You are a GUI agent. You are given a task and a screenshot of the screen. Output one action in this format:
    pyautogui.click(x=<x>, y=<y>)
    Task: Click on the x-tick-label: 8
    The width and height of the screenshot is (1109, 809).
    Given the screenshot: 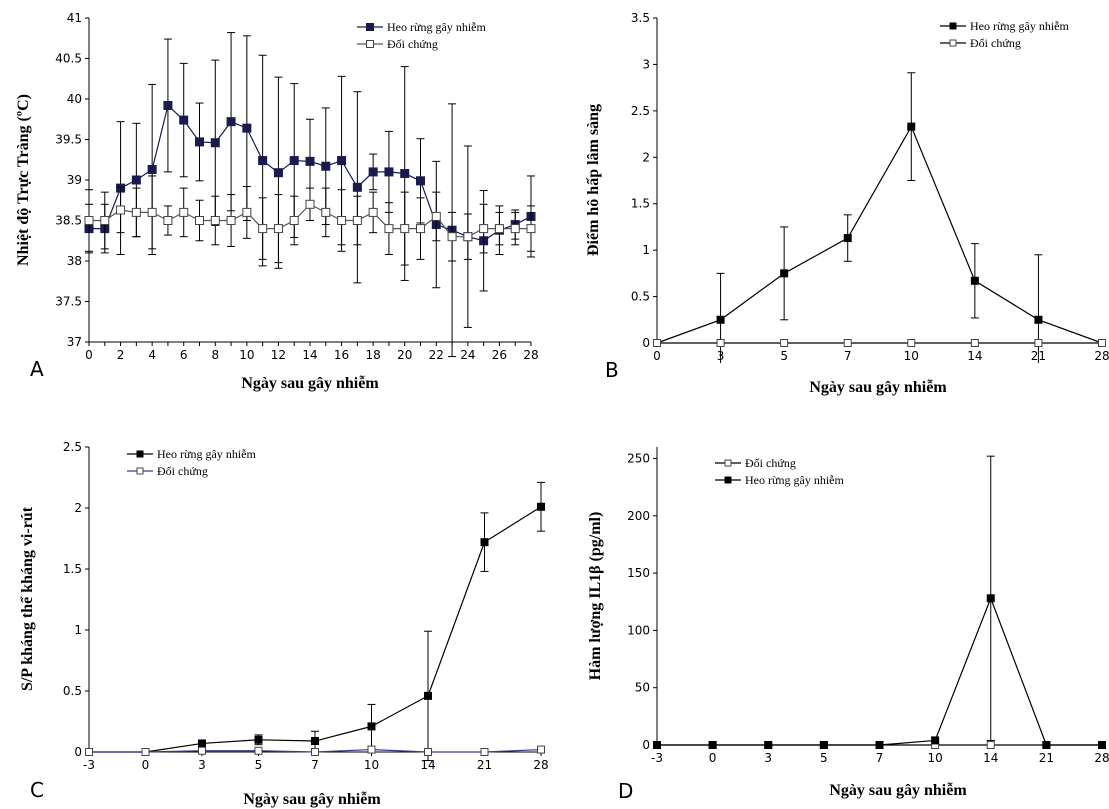 What is the action you would take?
    pyautogui.click(x=215, y=355)
    